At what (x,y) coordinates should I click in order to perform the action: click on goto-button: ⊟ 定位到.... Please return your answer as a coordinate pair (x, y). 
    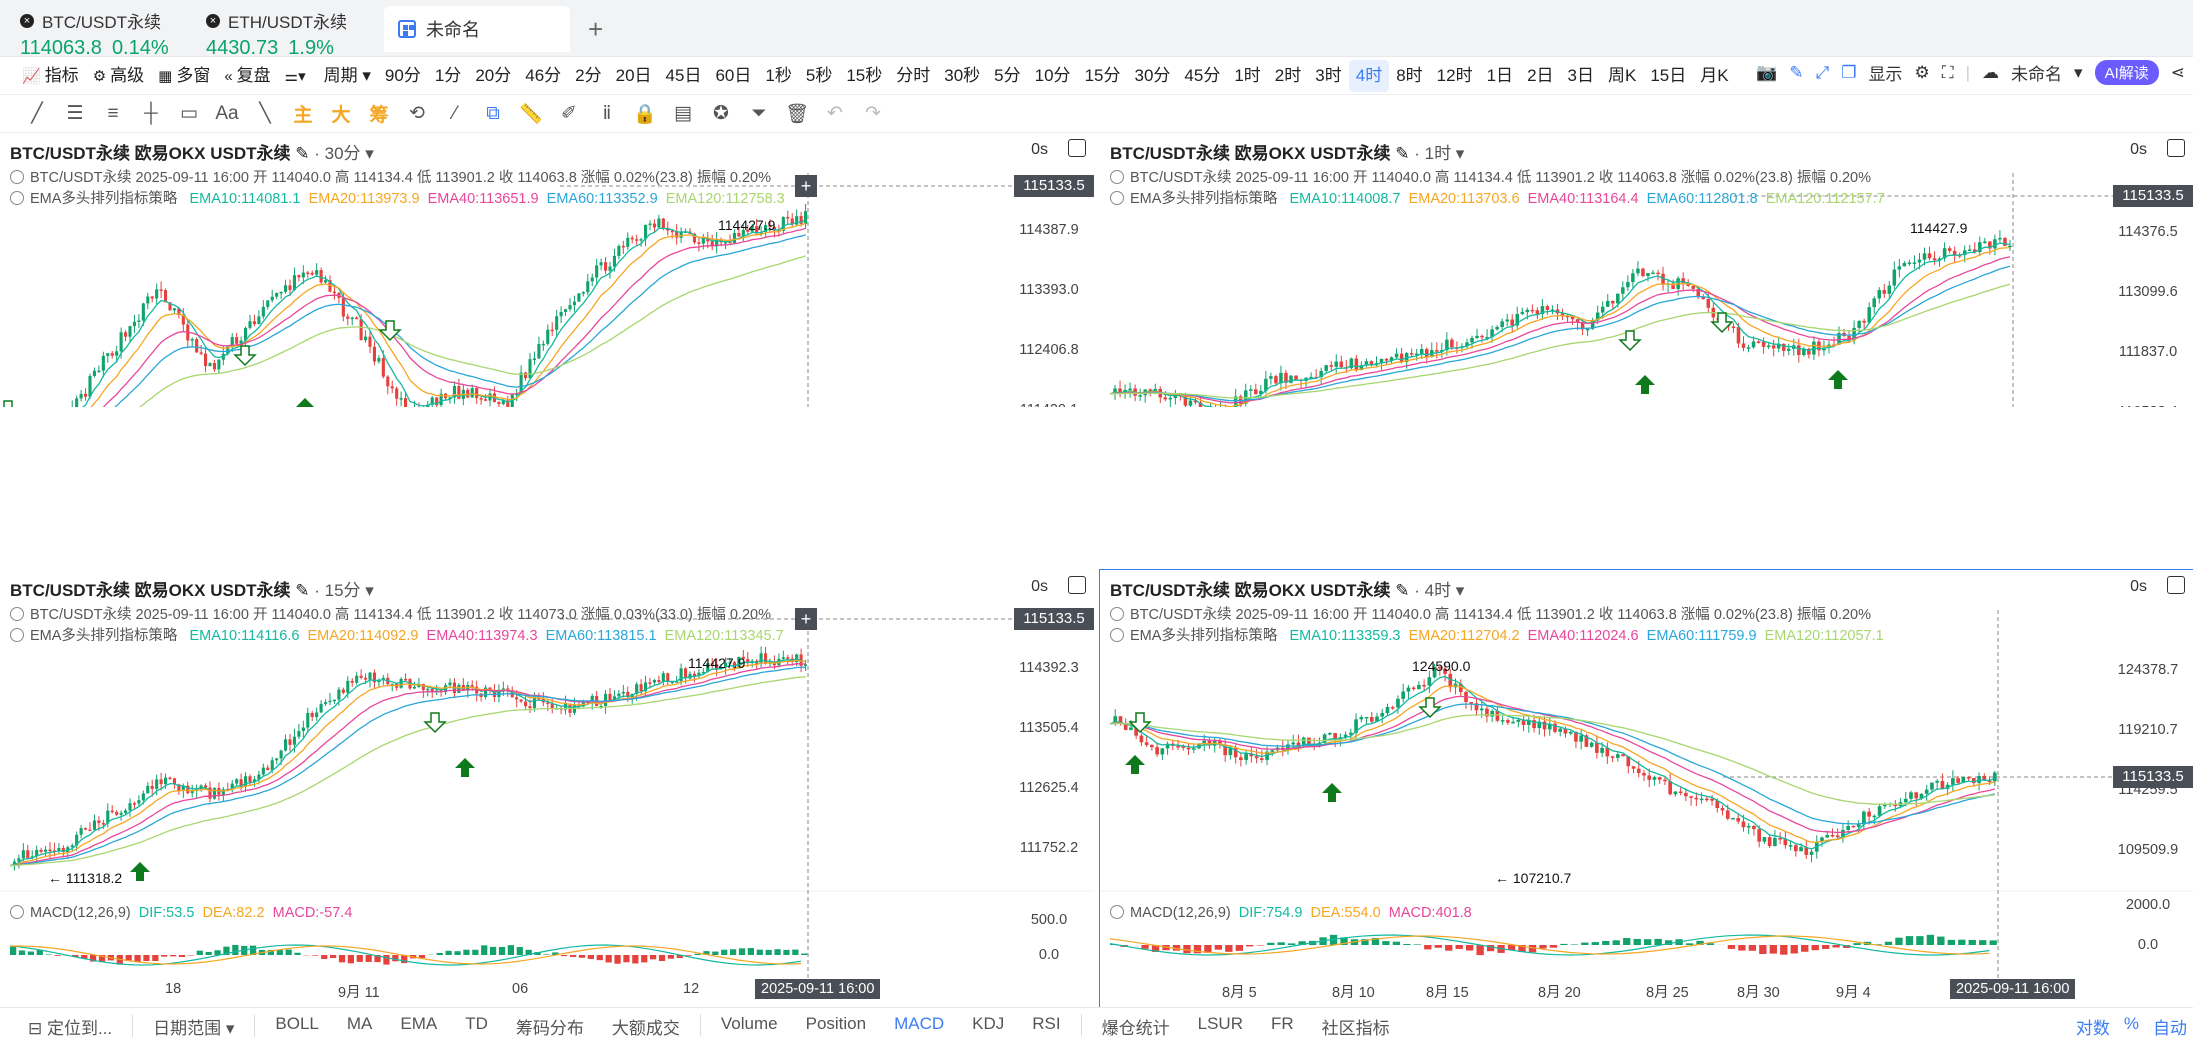
    Looking at the image, I should click on (63, 1026).